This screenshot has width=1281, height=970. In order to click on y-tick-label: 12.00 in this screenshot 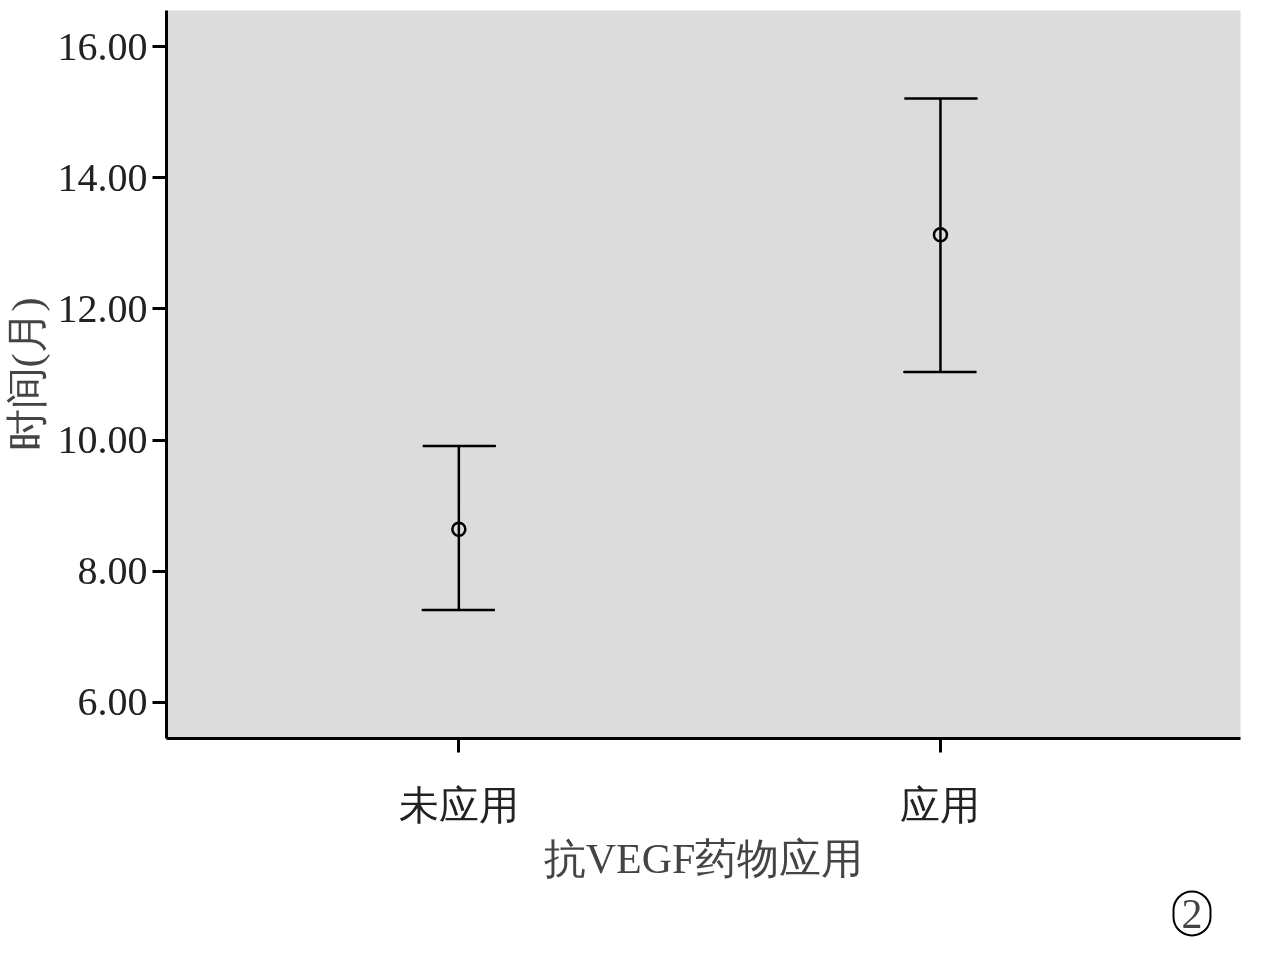, I will do `click(102, 308)`.